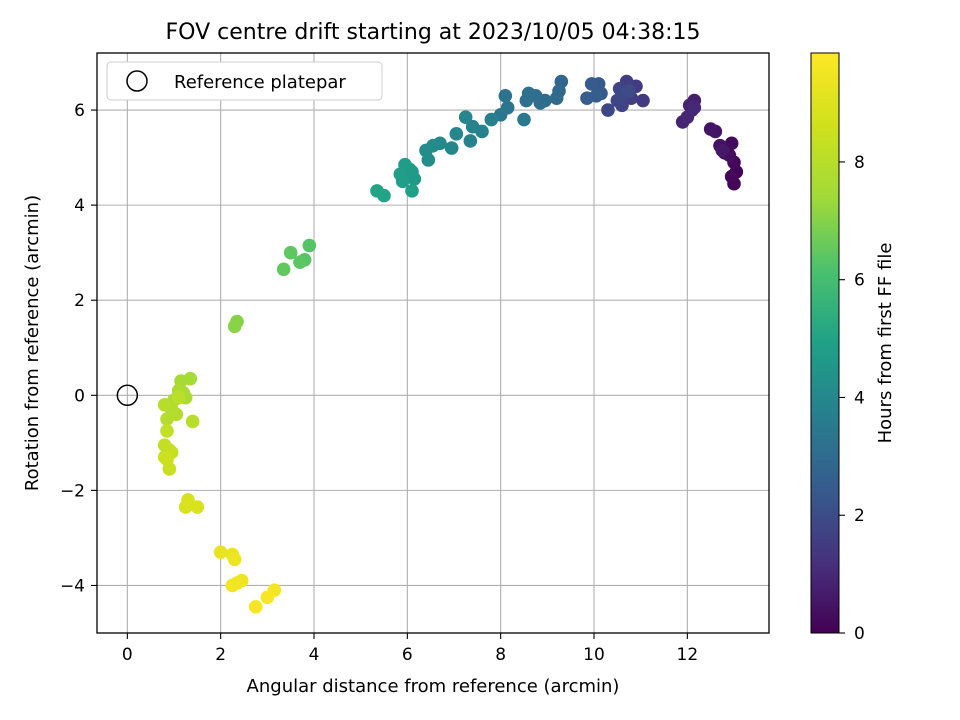  Describe the element at coordinates (859, 163) in the screenshot. I see `colorbar-tick-label: 8` at that location.